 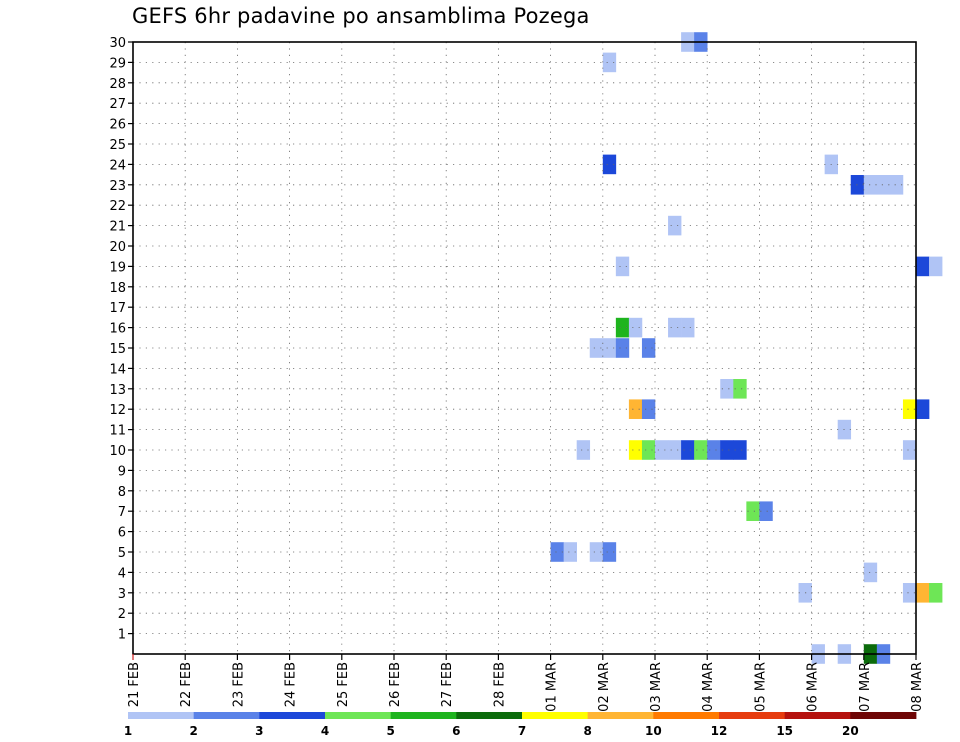 I want to click on x-tick-label: 23 FEB, so click(x=238, y=684).